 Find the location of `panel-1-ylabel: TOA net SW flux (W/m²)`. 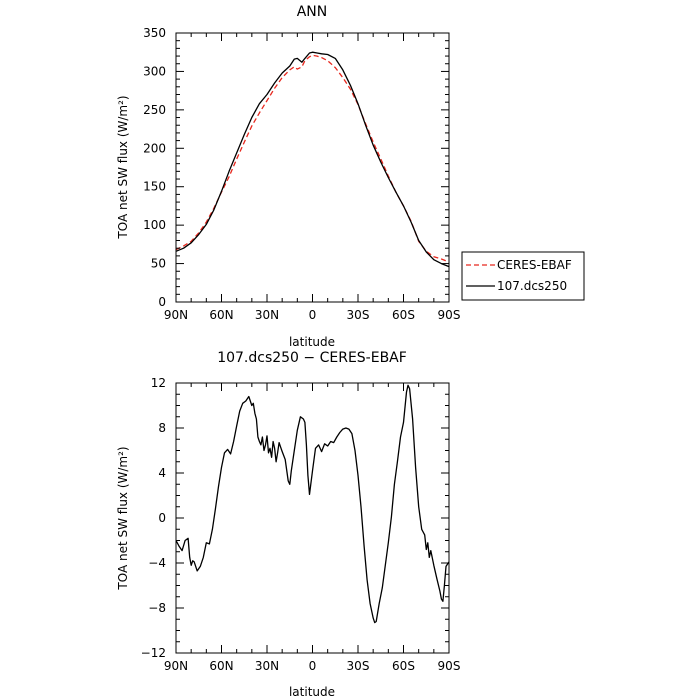

panel-1-ylabel: TOA net SW flux (W/m²) is located at coordinates (123, 167).